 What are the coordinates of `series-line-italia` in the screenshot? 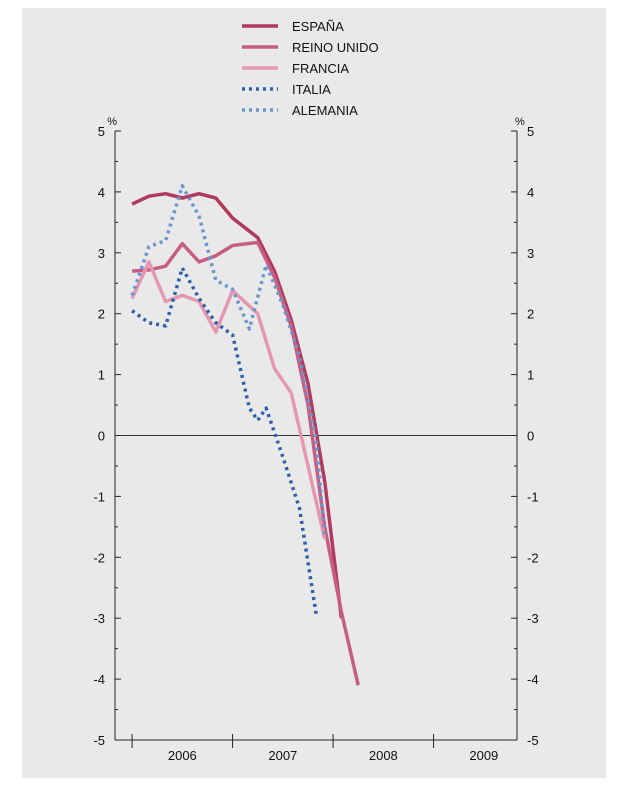 It's located at (225, 441).